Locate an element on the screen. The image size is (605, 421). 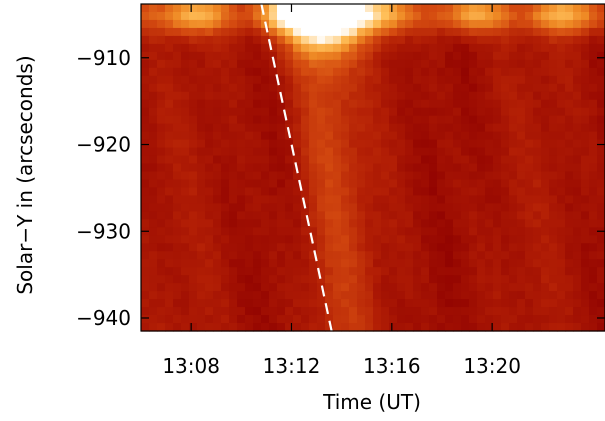
x-tick-label: 13:20 is located at coordinates (492, 366).